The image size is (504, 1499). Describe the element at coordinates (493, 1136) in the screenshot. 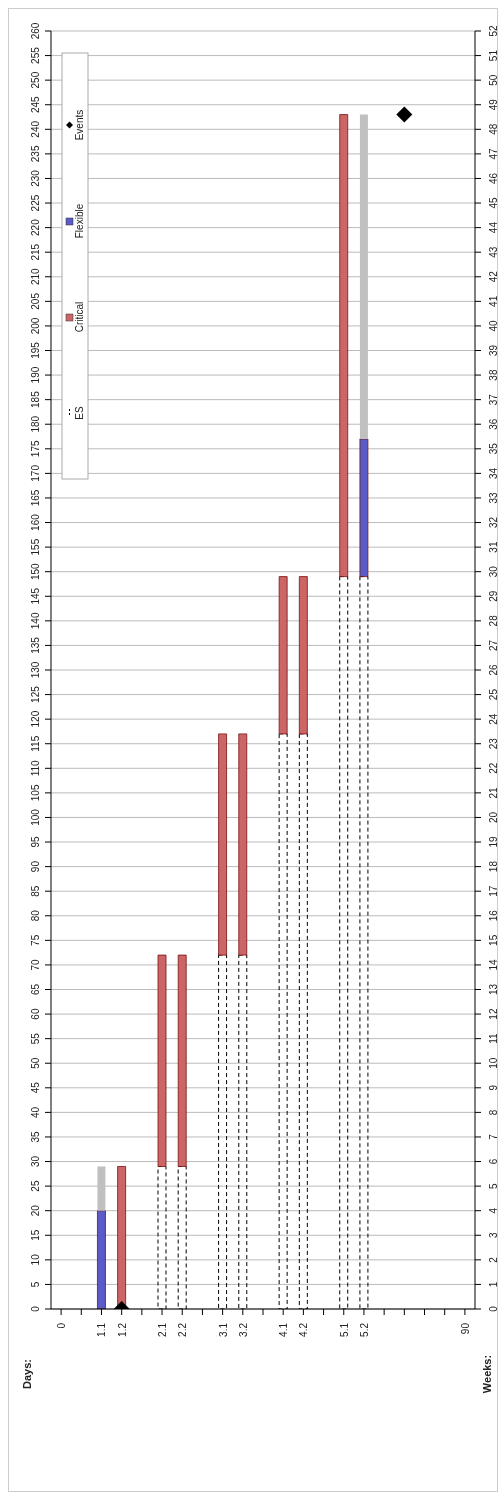

I see `y2-tick-label: 7` at that location.